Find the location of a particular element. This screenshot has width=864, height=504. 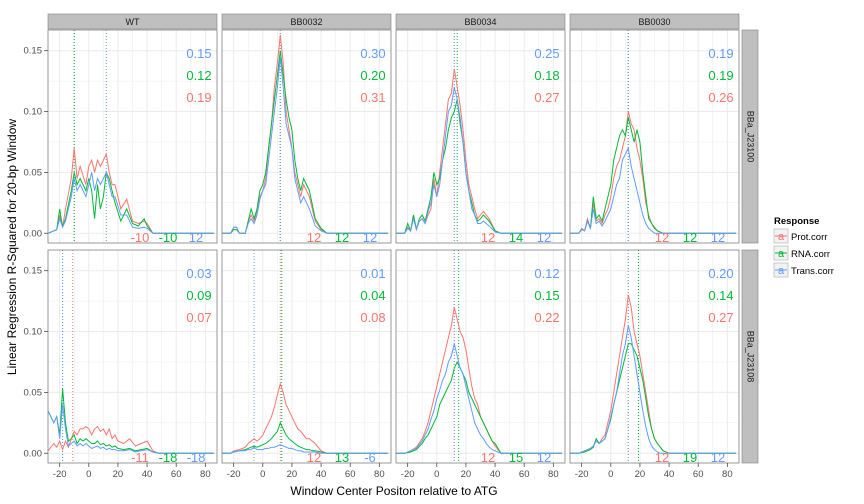

facet-panel: 0.15 0.12 0.19 -10 -10 12 is located at coordinates (132, 137).